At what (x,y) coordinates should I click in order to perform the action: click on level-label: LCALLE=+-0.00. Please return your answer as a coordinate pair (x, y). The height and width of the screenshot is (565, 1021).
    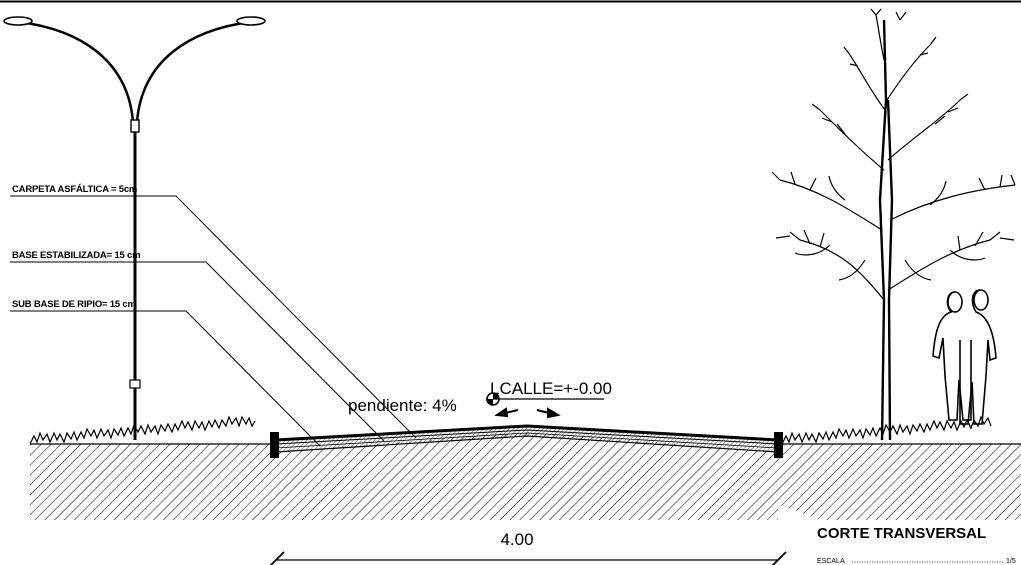
    Looking at the image, I should click on (551, 388).